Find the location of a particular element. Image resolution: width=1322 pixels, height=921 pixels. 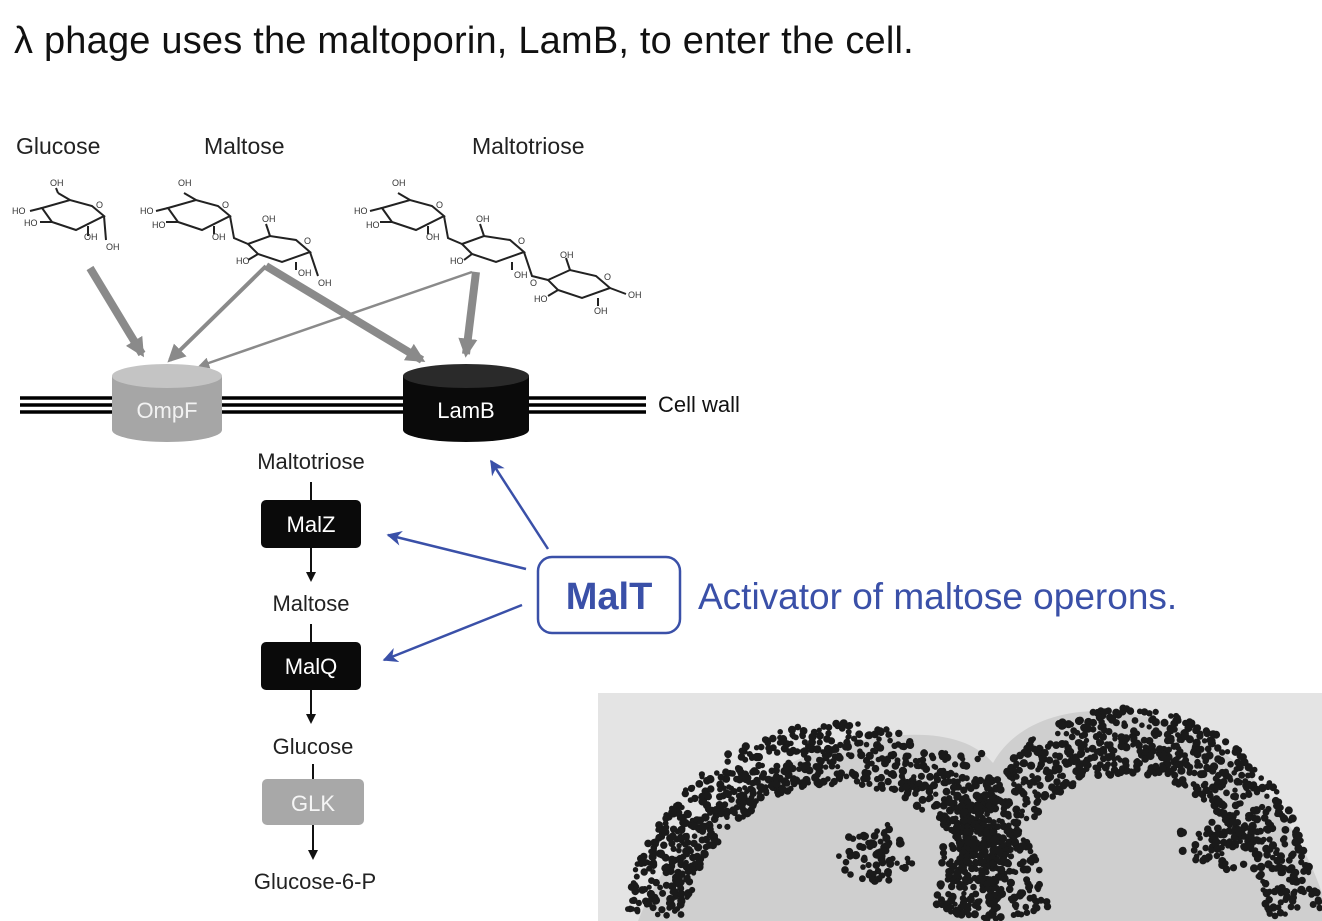

malt-description: Activator of maltose operons. is located at coordinates (937, 596).